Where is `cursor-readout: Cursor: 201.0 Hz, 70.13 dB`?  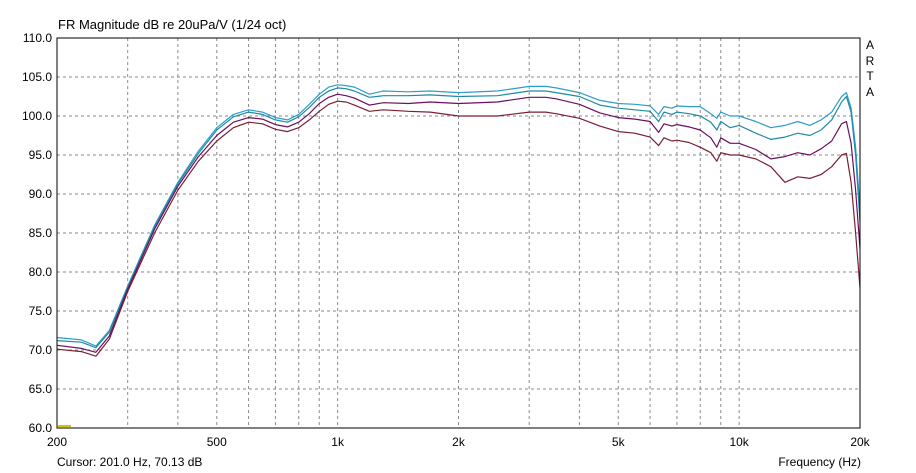
cursor-readout: Cursor: 201.0 Hz, 70.13 dB is located at coordinates (130, 462).